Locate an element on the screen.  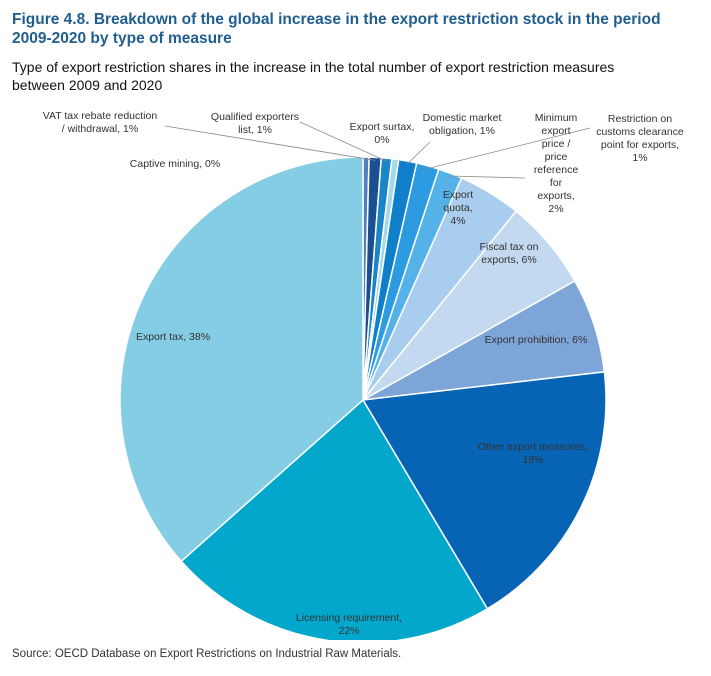
slice-label: customs clearance is located at coordinates (640, 132).